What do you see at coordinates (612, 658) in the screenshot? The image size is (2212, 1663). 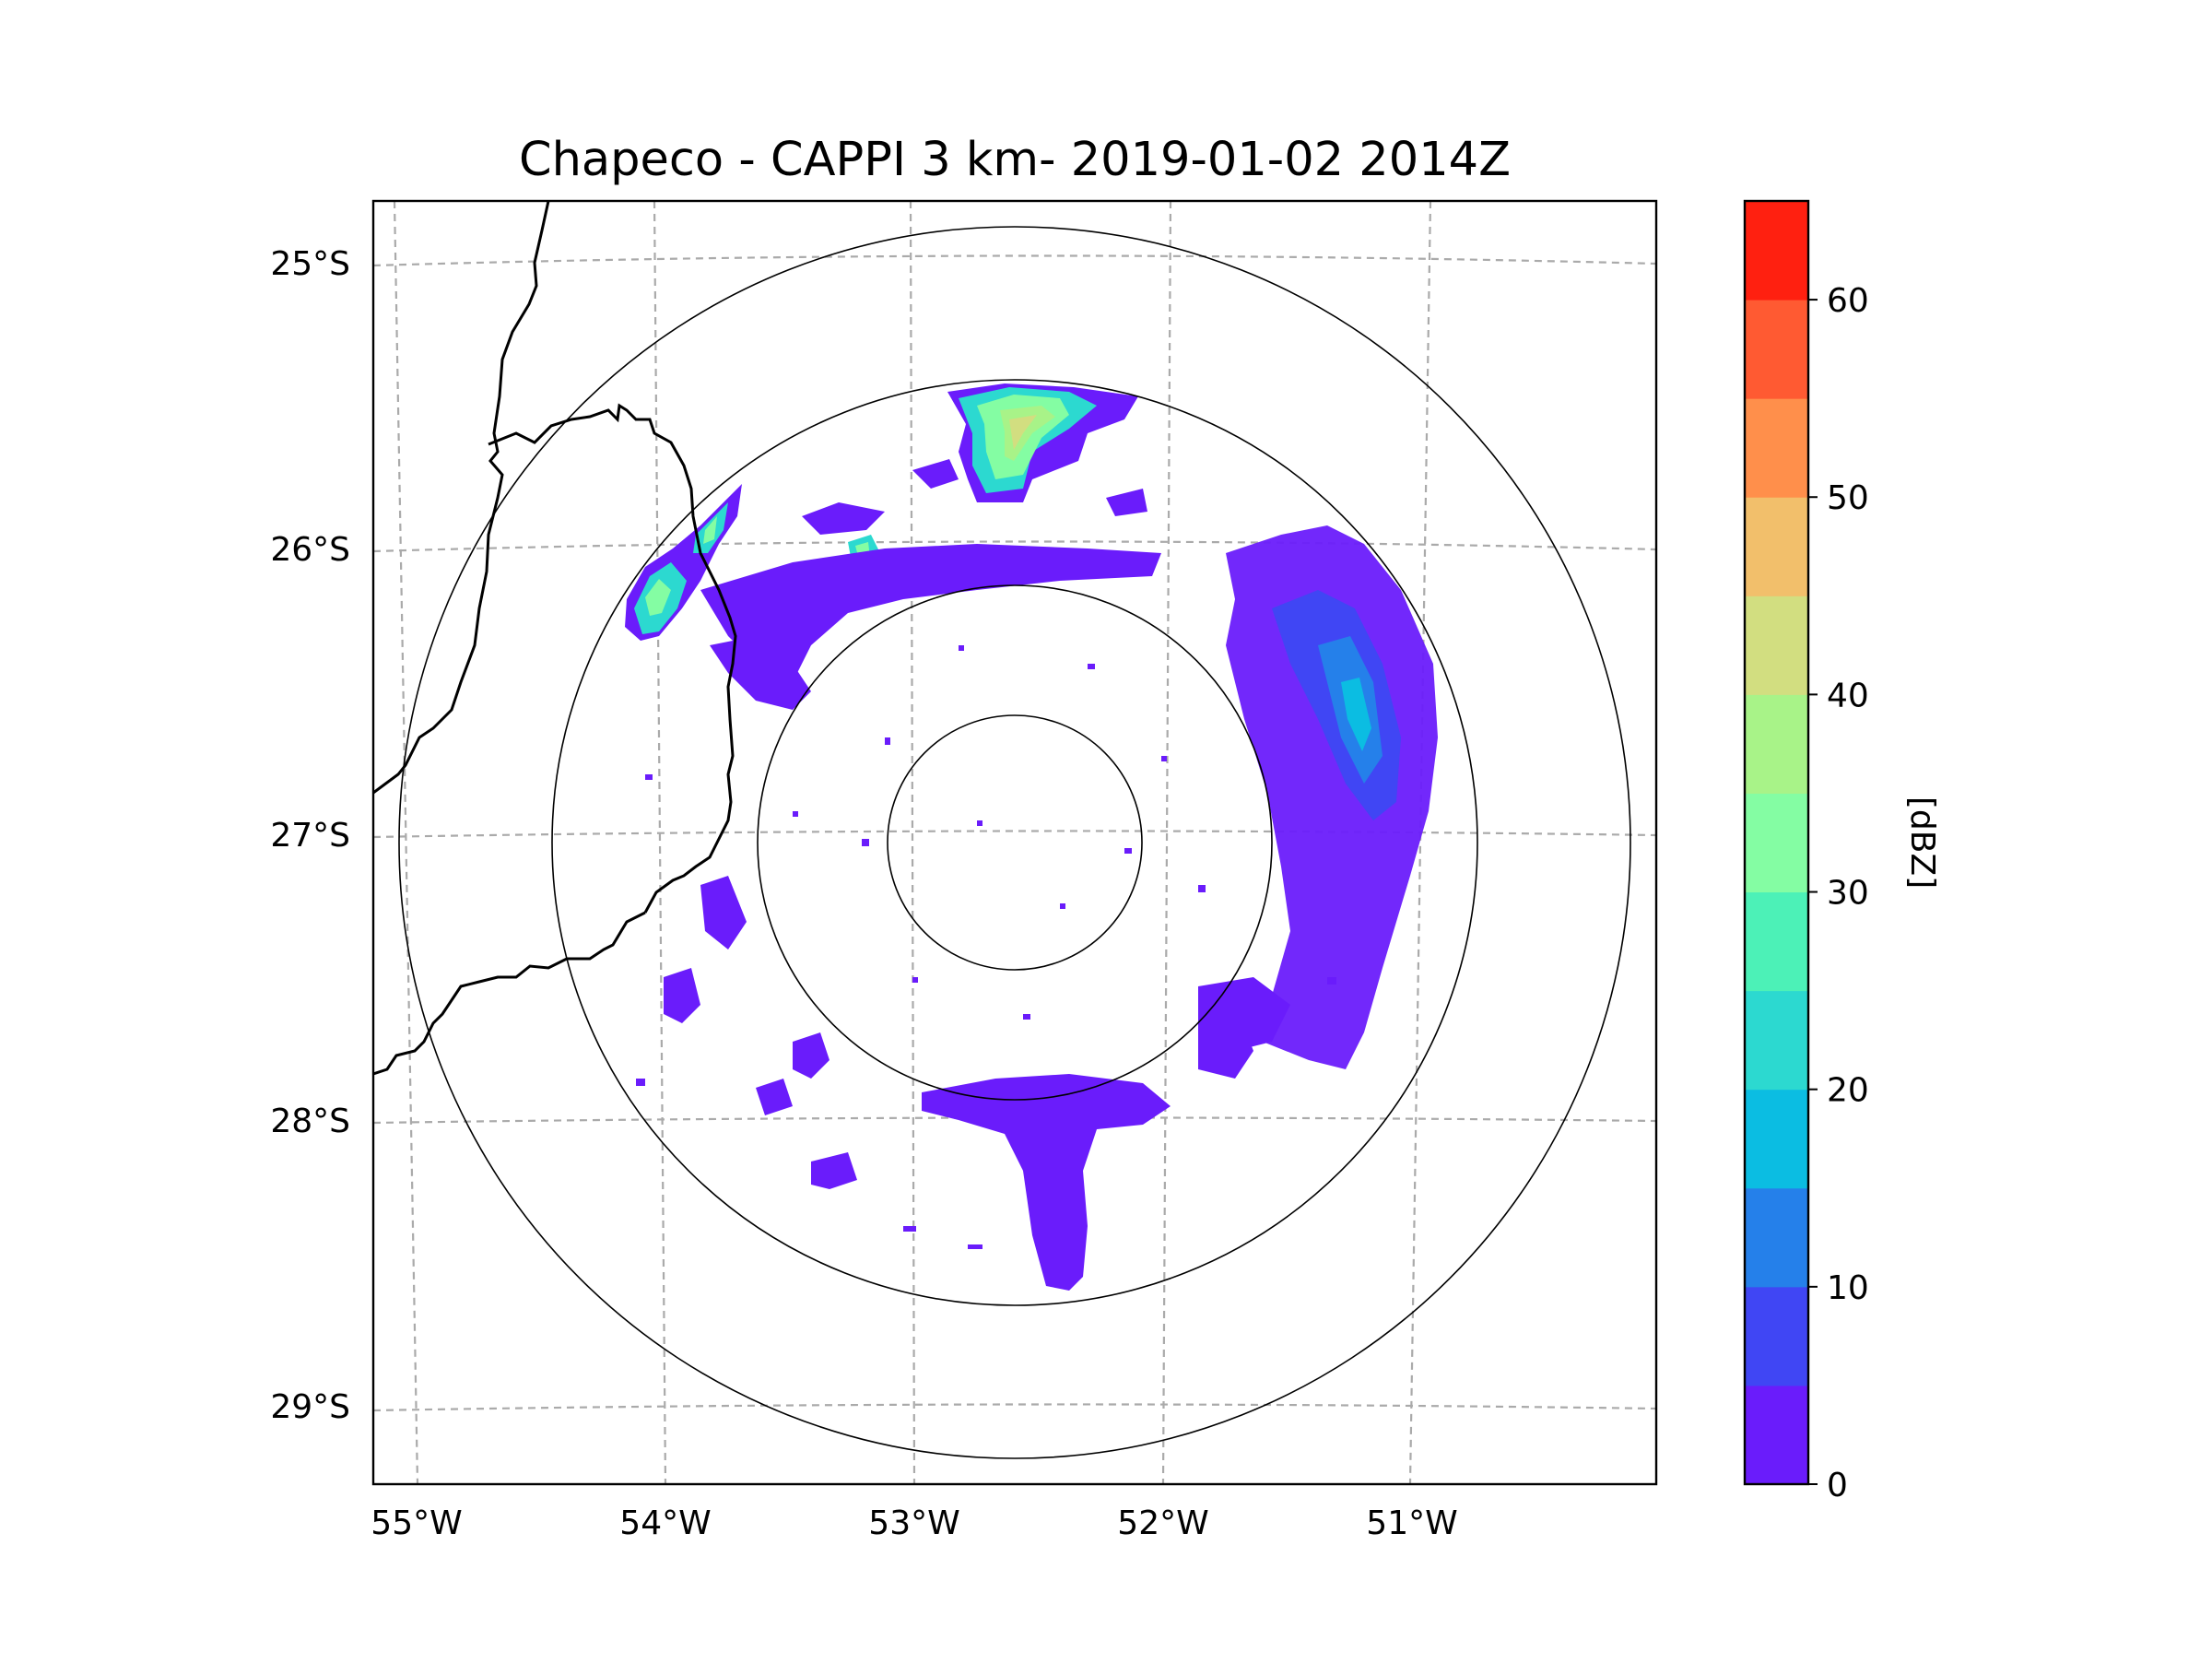 I see `border-north` at bounding box center [612, 658].